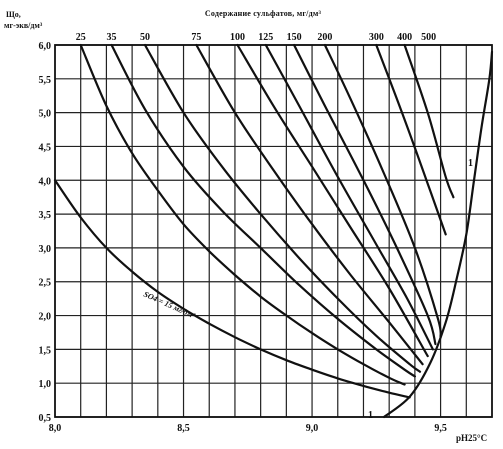  Describe the element at coordinates (265, 37) in the screenshot. I see `top-label-125: 125` at that location.